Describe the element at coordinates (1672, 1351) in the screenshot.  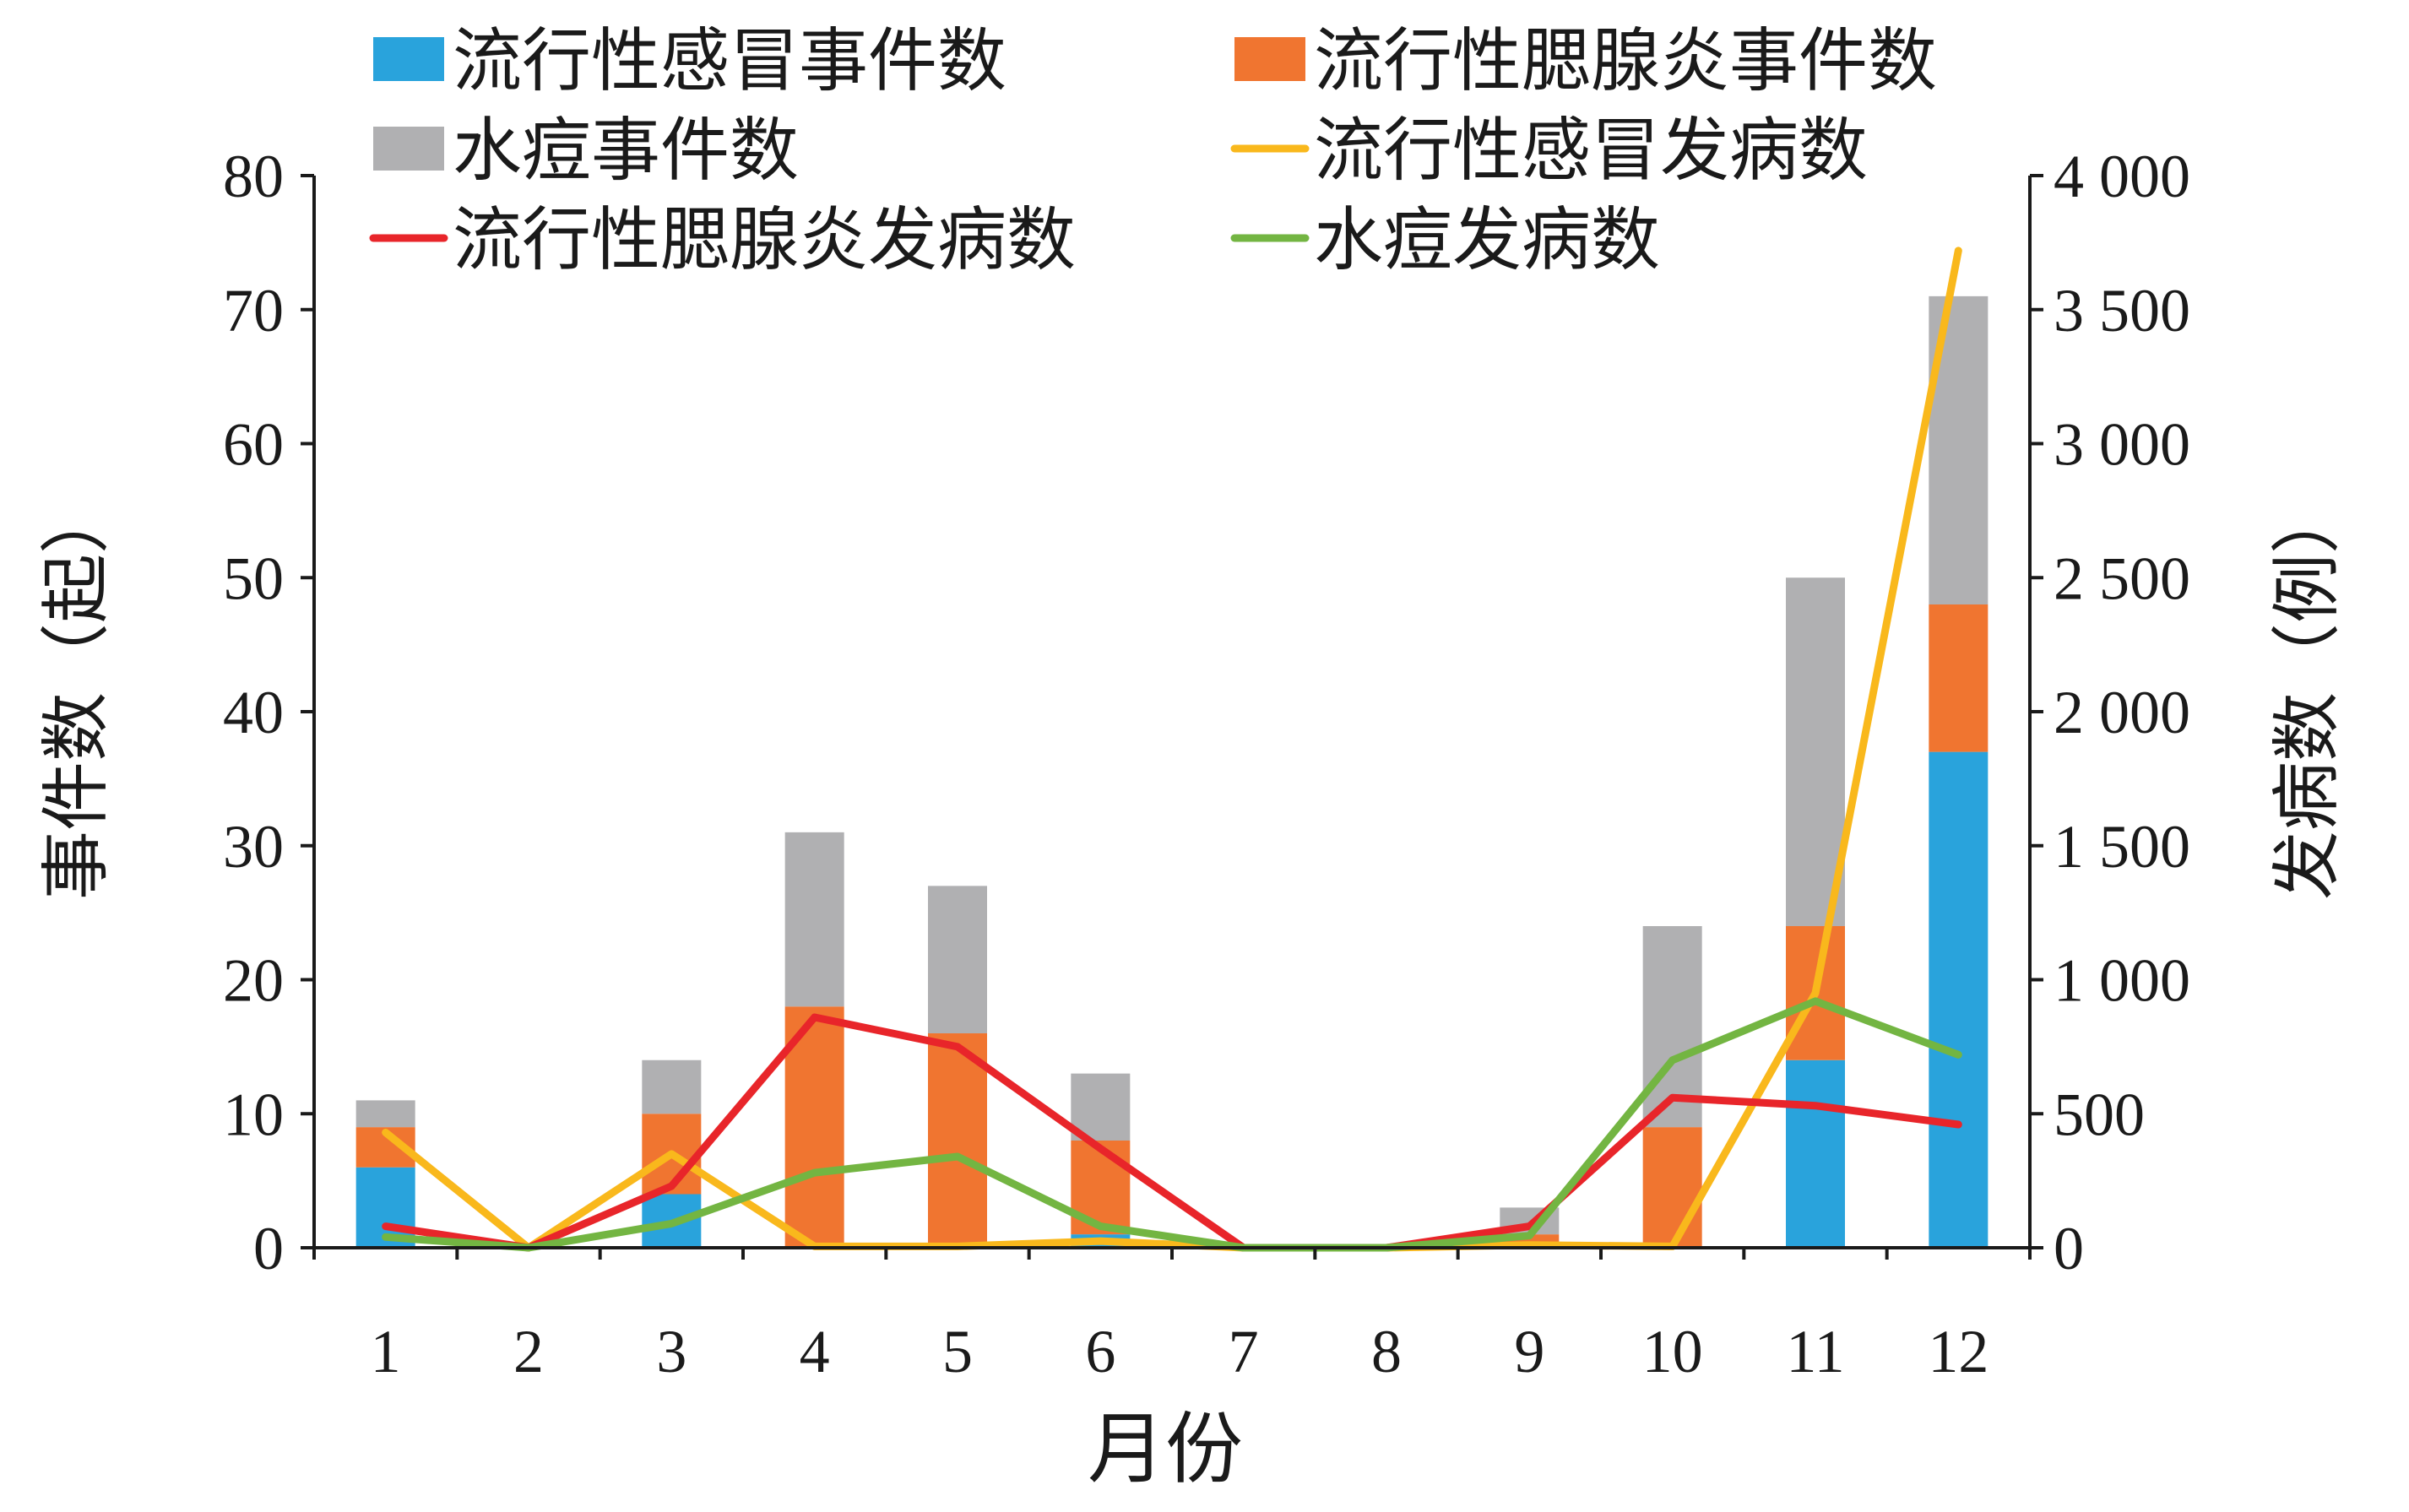
I see `x-tick-label: 10` at that location.